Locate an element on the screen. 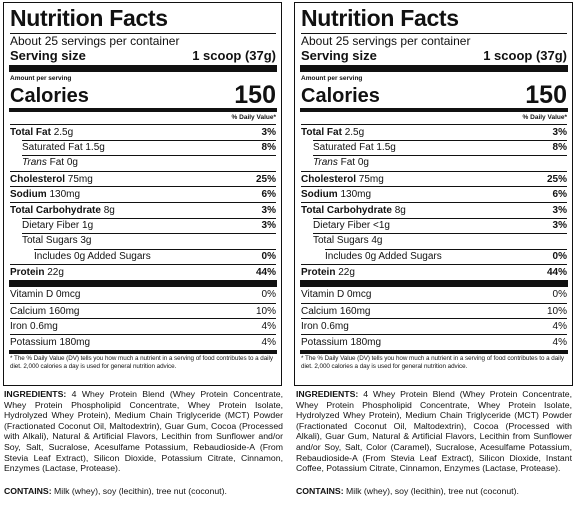 Image resolution: width=574 pixels, height=505 pixels. vitamin-row: Vitamin D 0mcg 0% is located at coordinates (143, 295).